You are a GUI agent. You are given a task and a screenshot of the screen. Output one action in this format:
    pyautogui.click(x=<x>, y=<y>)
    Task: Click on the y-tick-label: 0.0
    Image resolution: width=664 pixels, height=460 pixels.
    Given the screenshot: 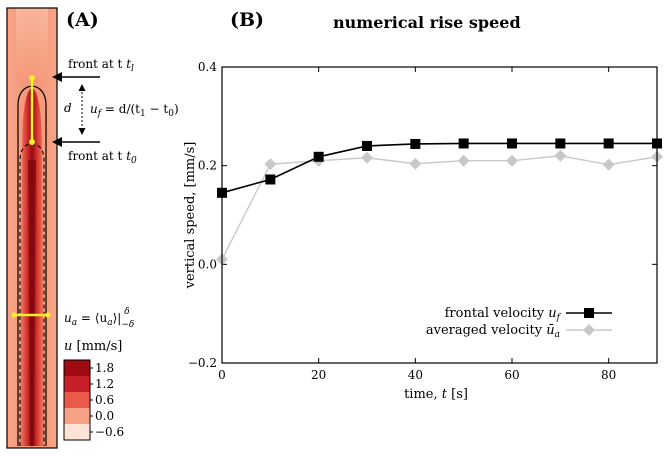 What is the action you would take?
    pyautogui.click(x=207, y=264)
    